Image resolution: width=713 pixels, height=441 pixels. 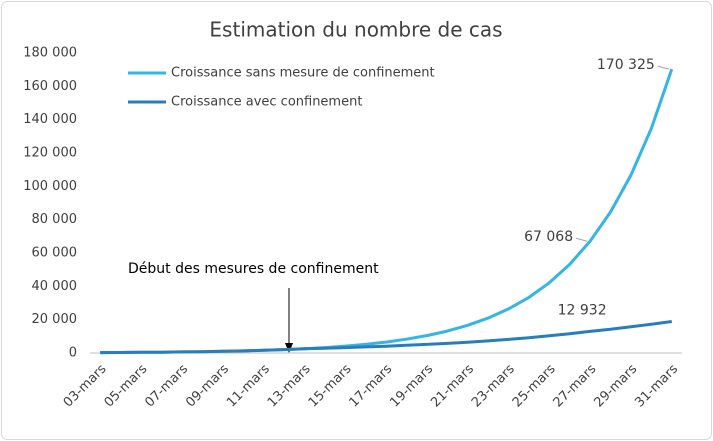 I want to click on legend-label: Croissance avec confinement, so click(x=266, y=102).